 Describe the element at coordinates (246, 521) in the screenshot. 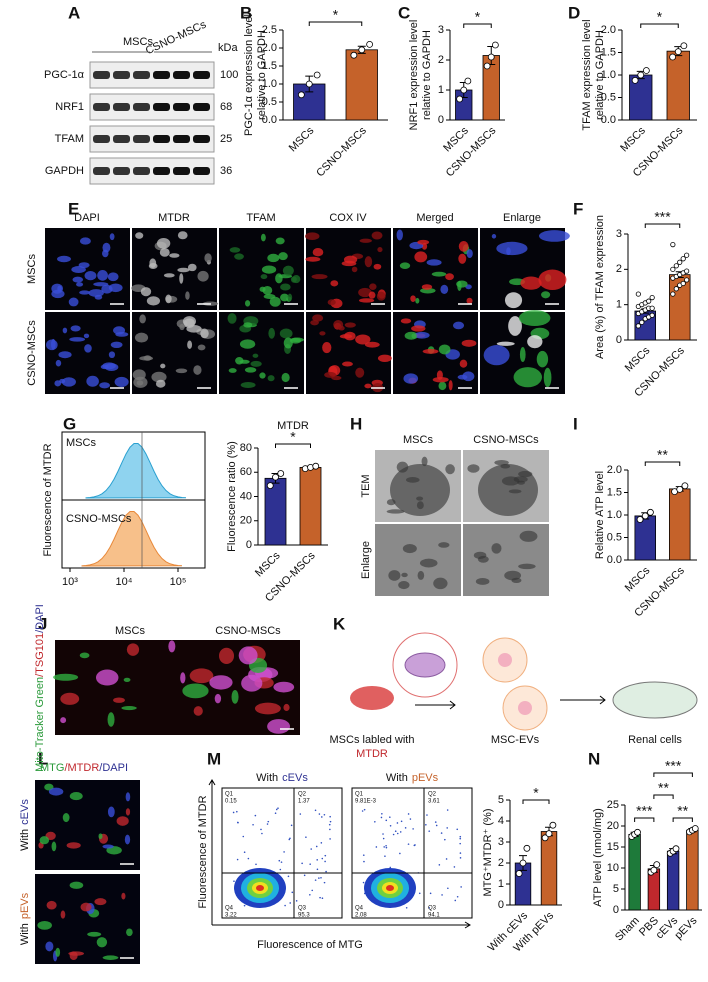

I see `y-tick-label: 20` at that location.